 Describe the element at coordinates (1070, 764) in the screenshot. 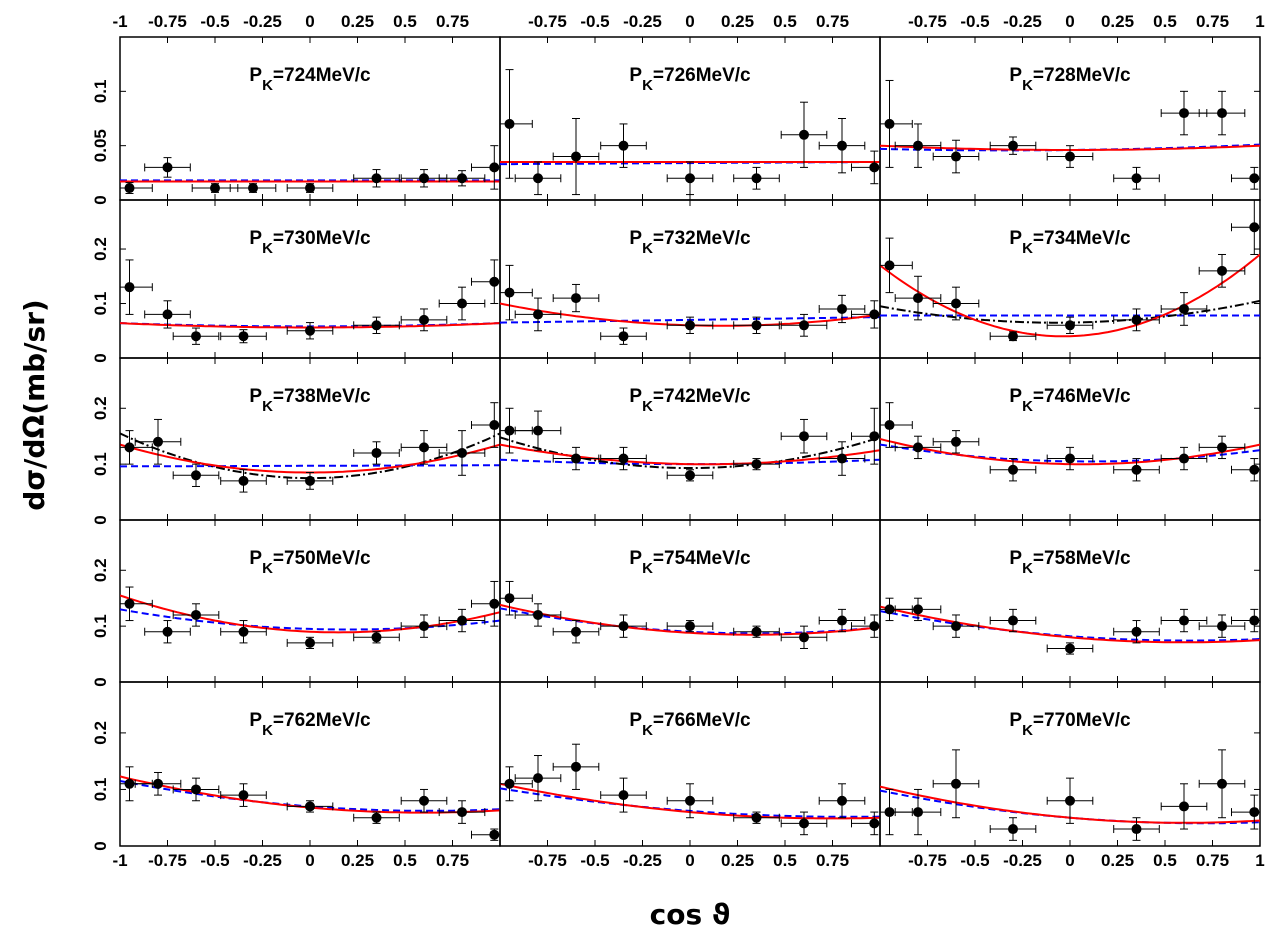

I see `panel-770: PK=770MeV/c` at that location.